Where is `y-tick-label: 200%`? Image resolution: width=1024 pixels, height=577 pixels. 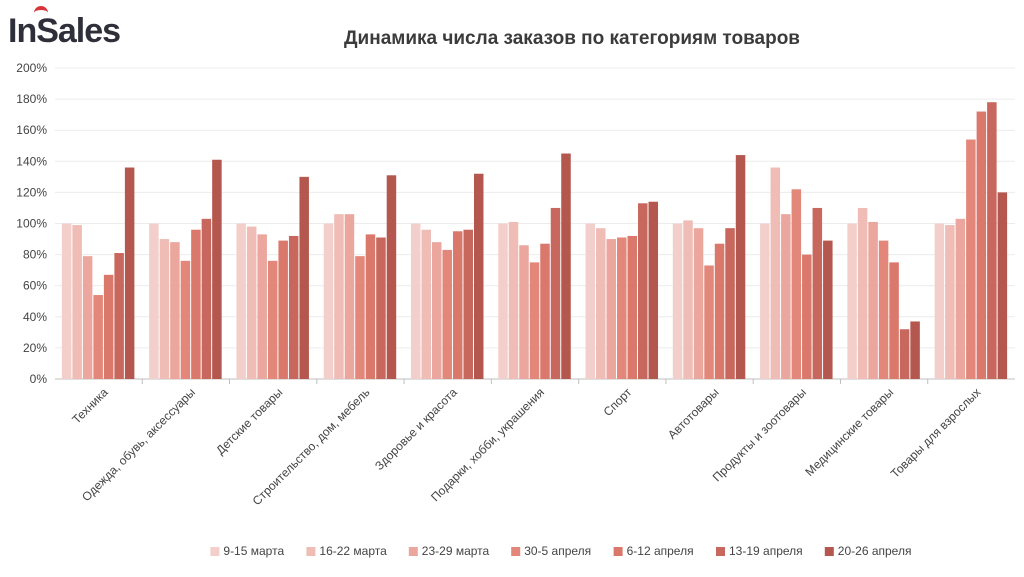 y-tick-label: 200% is located at coordinates (31, 68).